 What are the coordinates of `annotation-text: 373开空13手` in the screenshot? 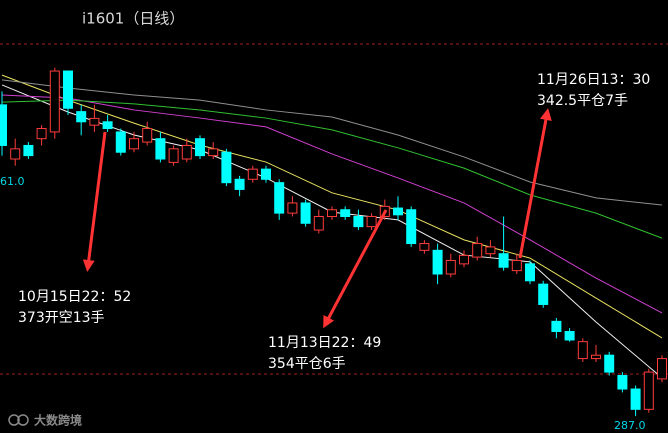 It's located at (61, 318).